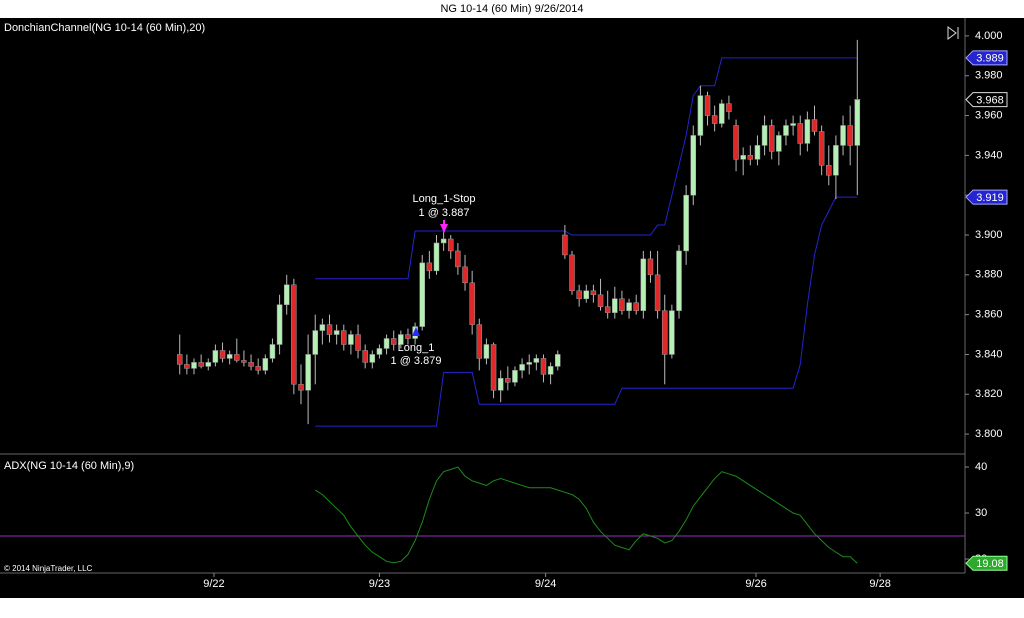 This screenshot has height=618, width=1024. Describe the element at coordinates (981, 513) in the screenshot. I see `y-tick-label: 30` at that location.